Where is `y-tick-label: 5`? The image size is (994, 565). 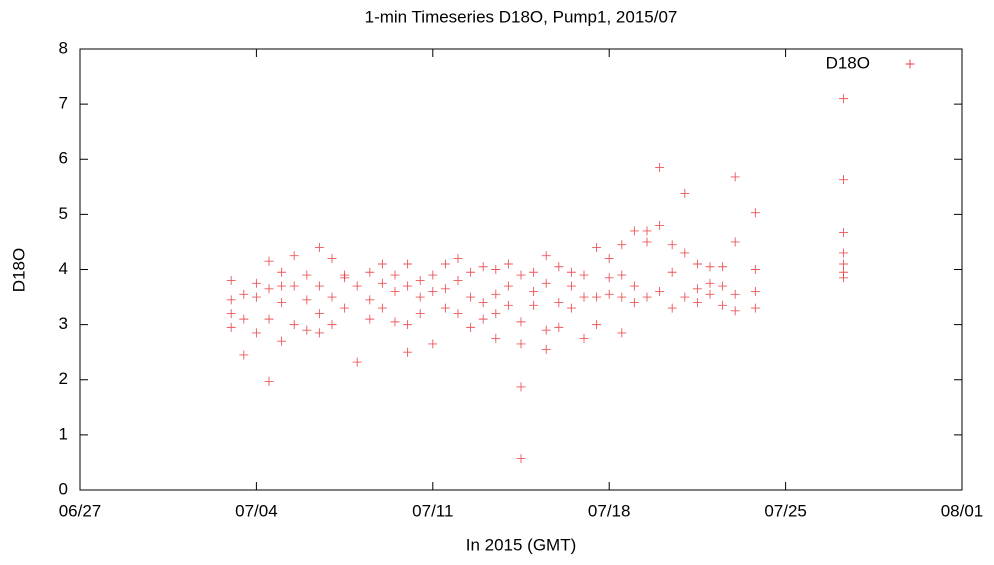 y-tick-label: 5 is located at coordinates (63, 213).